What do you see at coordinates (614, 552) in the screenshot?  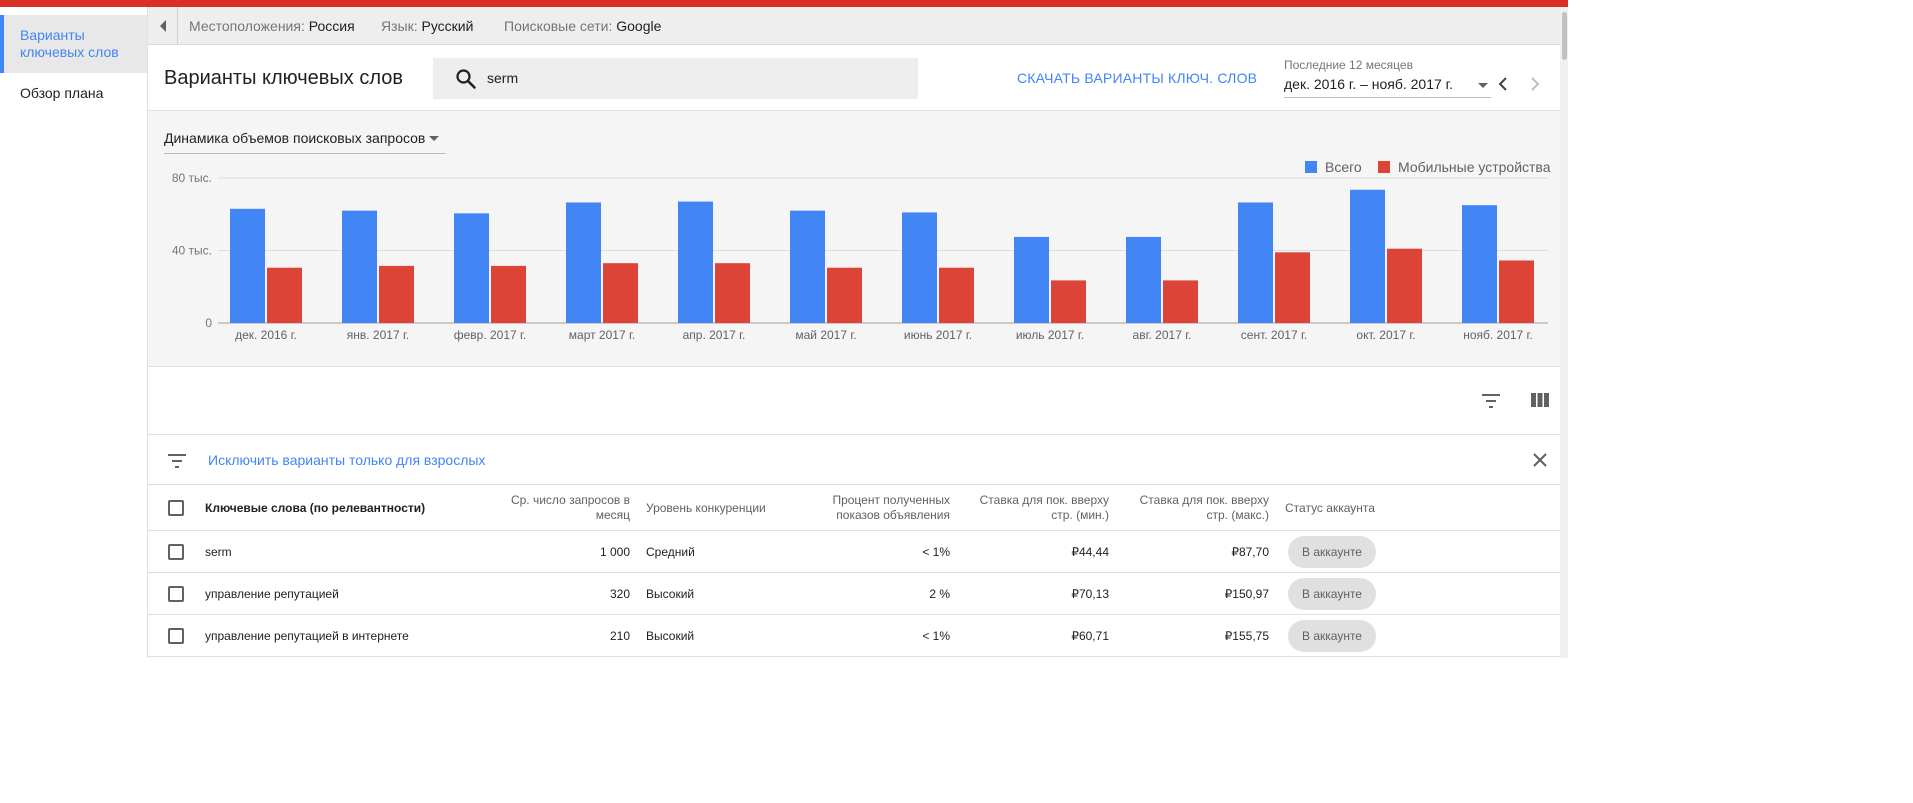 I see `searches-cell: 1 000` at bounding box center [614, 552].